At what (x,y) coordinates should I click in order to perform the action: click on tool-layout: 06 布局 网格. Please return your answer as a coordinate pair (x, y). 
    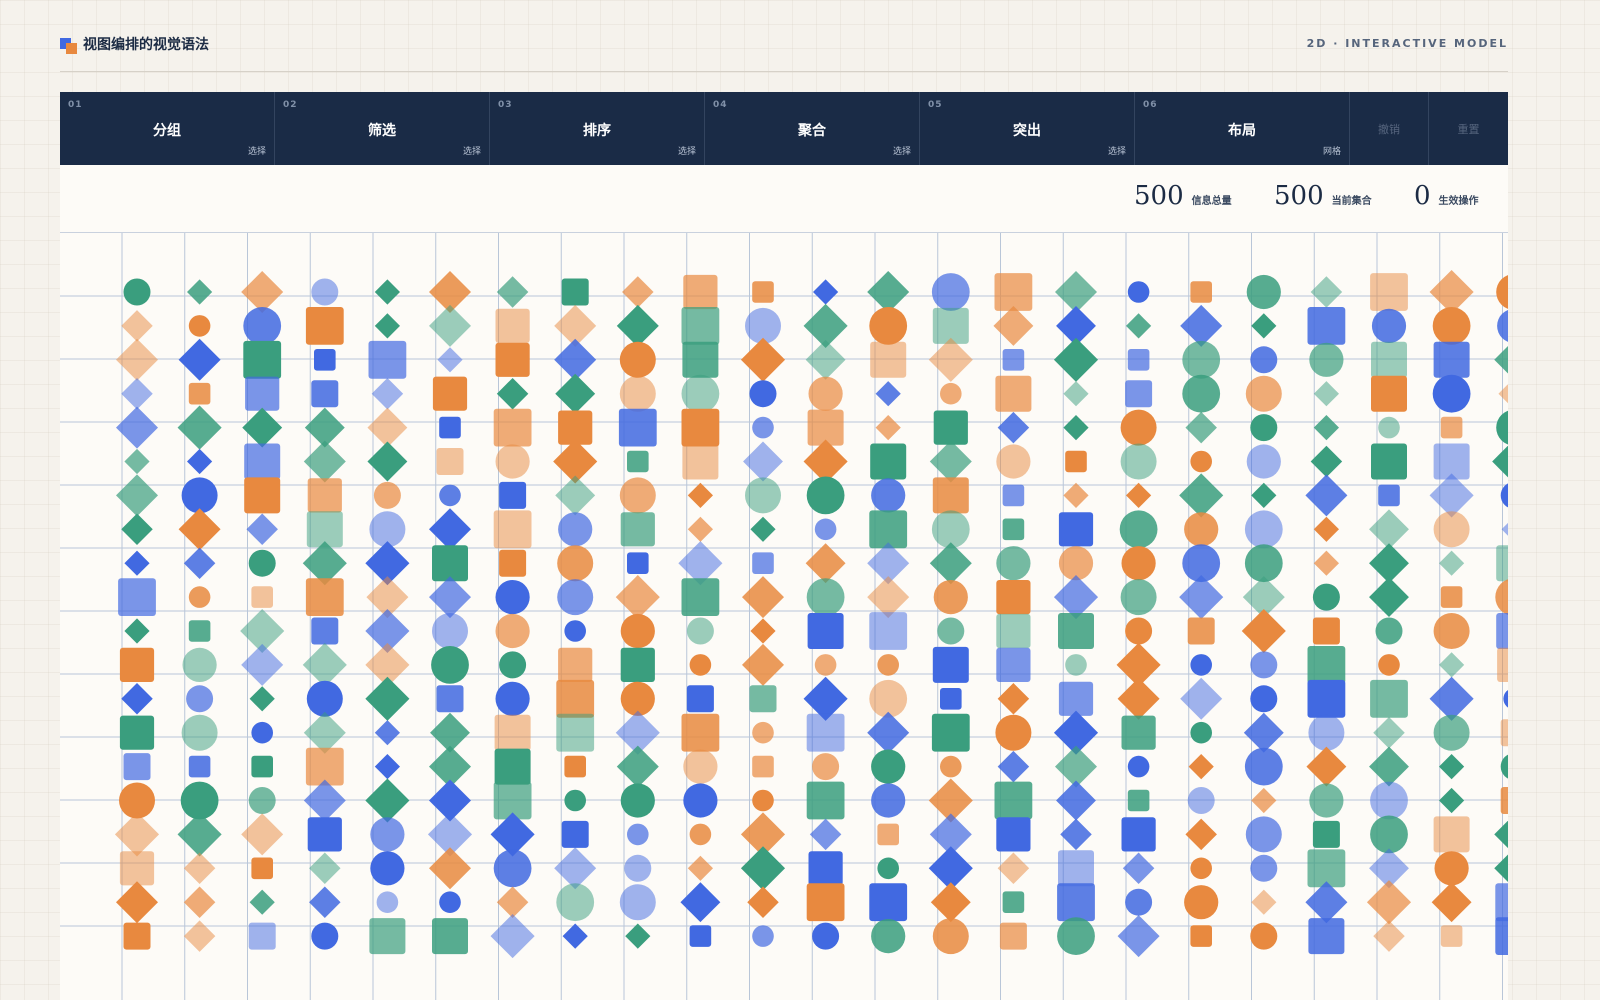
    Looking at the image, I should click on (1242, 128).